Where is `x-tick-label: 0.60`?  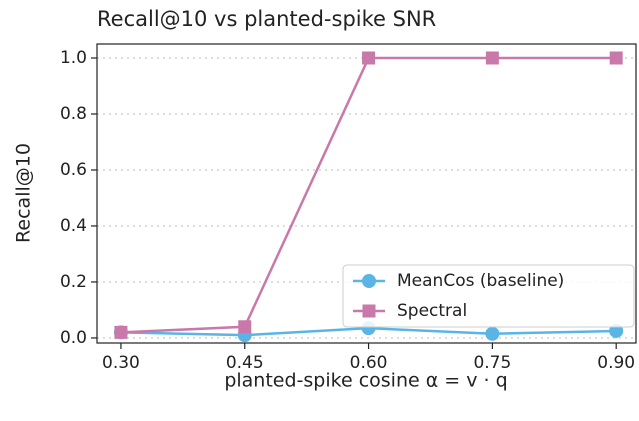 x-tick-label: 0.60 is located at coordinates (369, 363).